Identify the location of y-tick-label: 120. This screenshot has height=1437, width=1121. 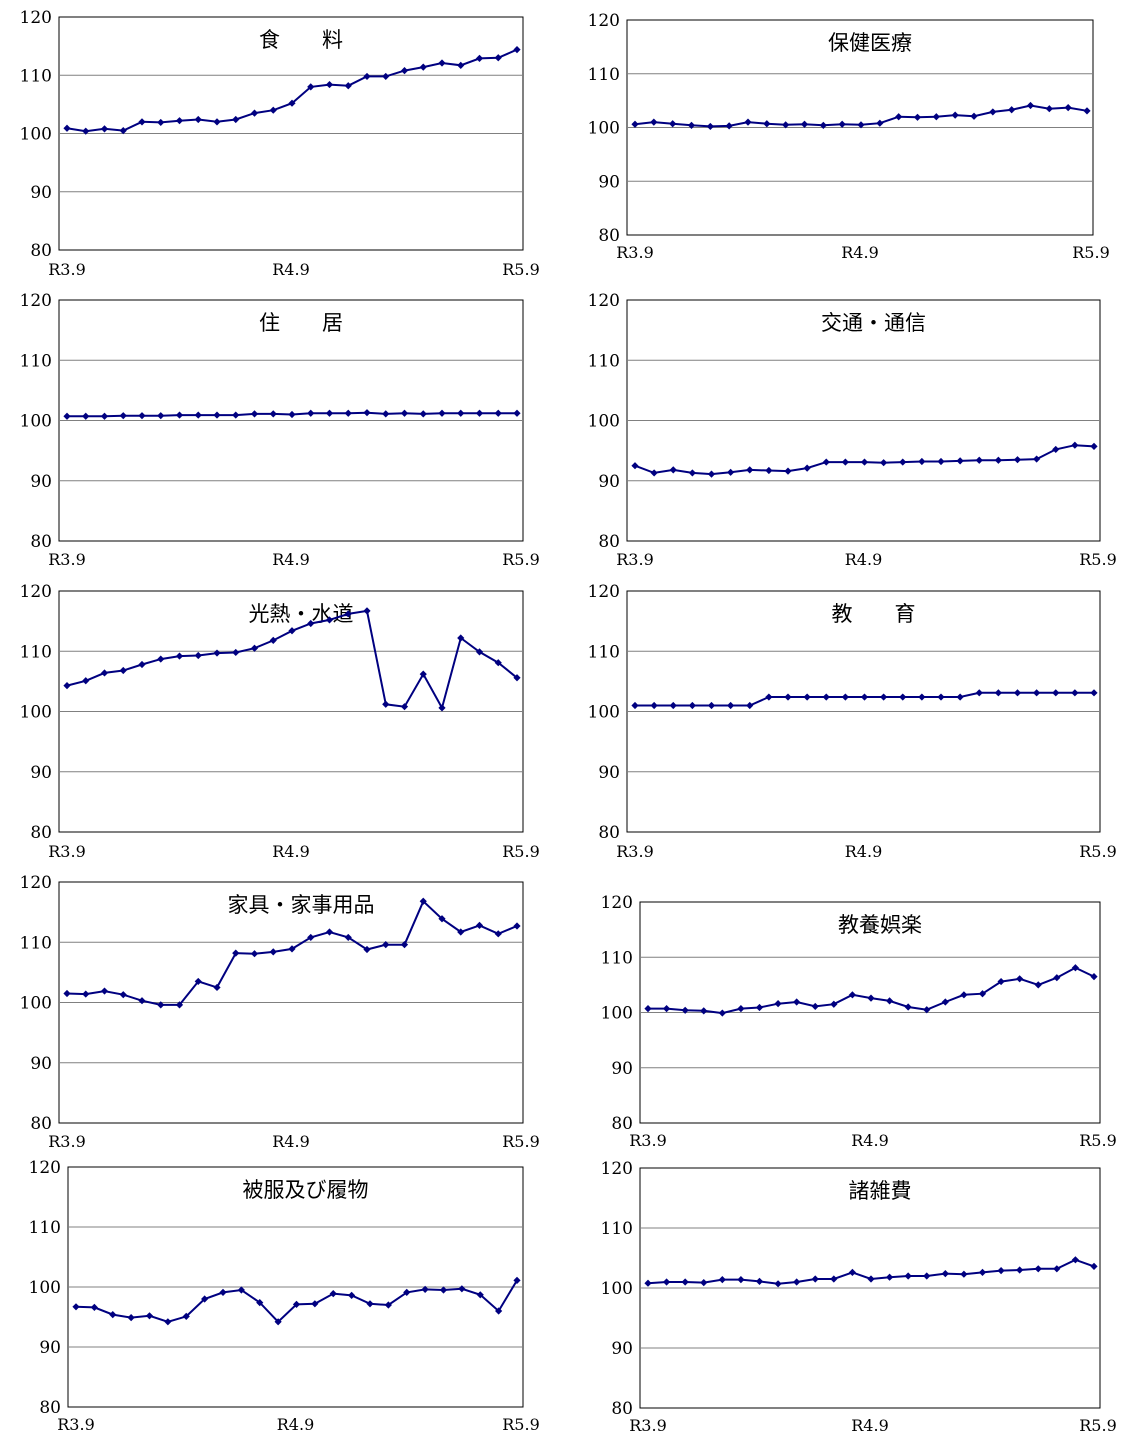
(617, 1169).